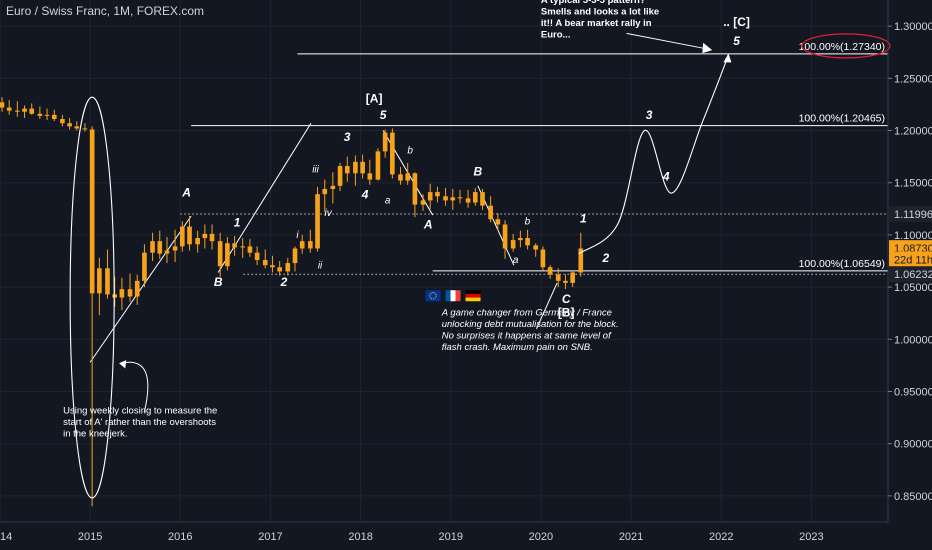 The height and width of the screenshot is (550, 932). I want to click on x-tick-label: 2018, so click(360, 537).